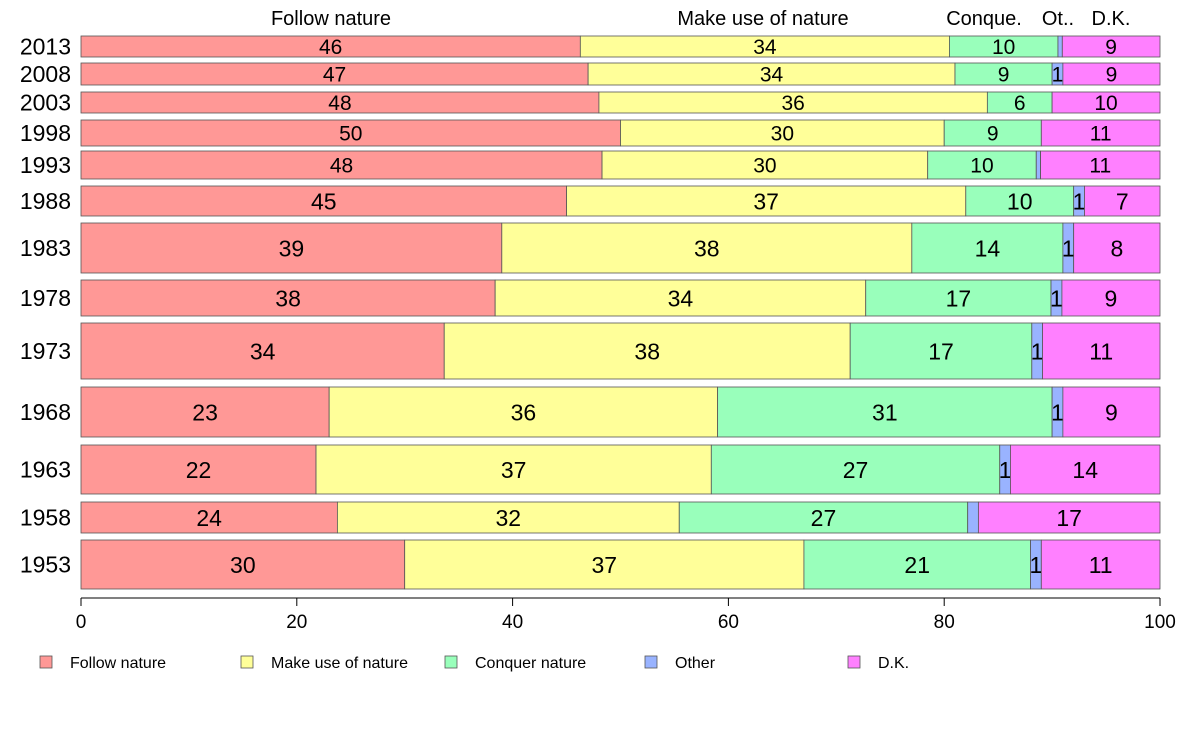  What do you see at coordinates (81, 622) in the screenshot?
I see `x-tick-label: 0` at bounding box center [81, 622].